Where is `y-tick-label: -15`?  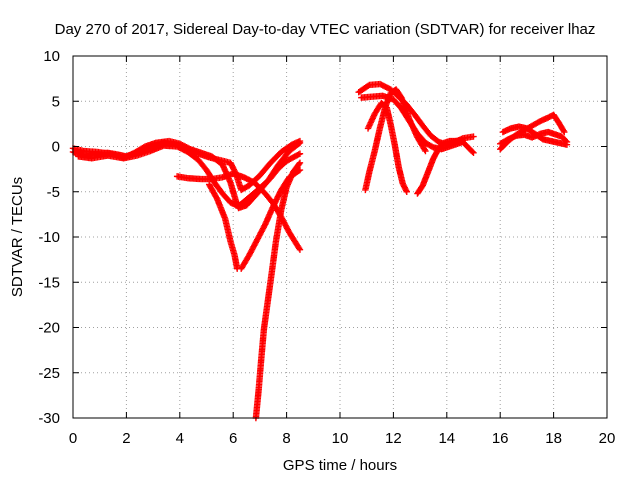 y-tick-label: -15 is located at coordinates (49, 282).